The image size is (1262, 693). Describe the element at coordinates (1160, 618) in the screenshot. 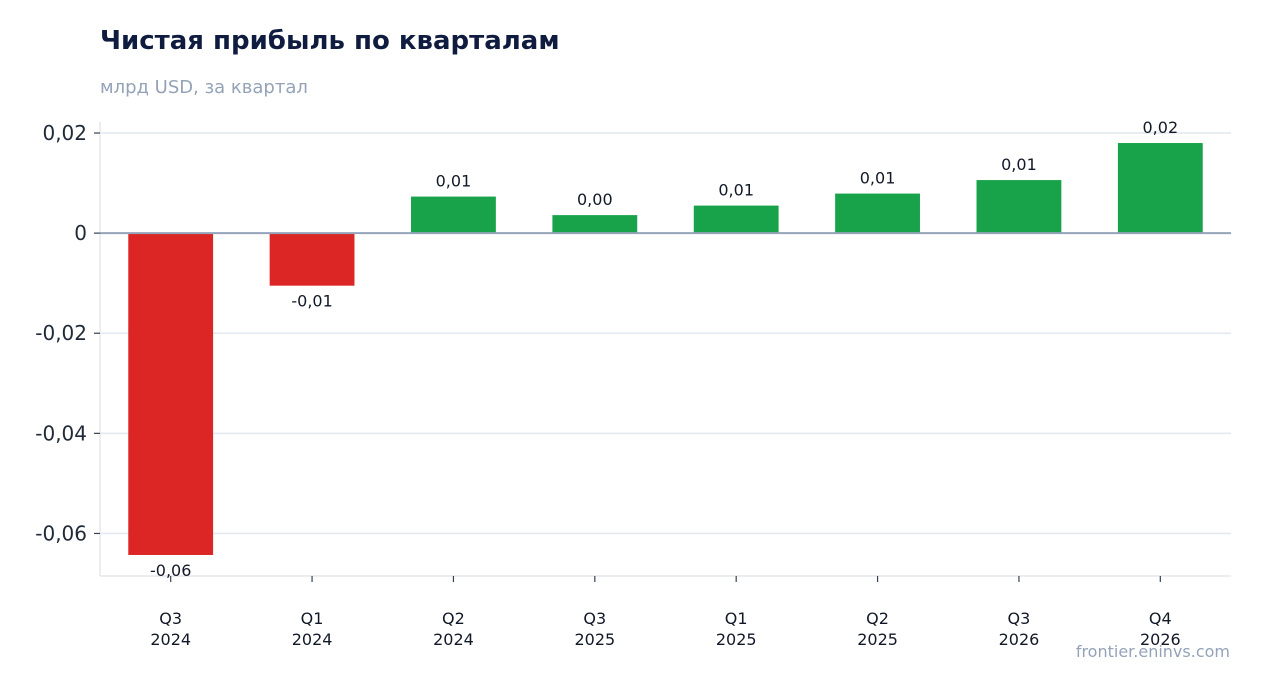

I see `x-tick-label: Q4` at that location.